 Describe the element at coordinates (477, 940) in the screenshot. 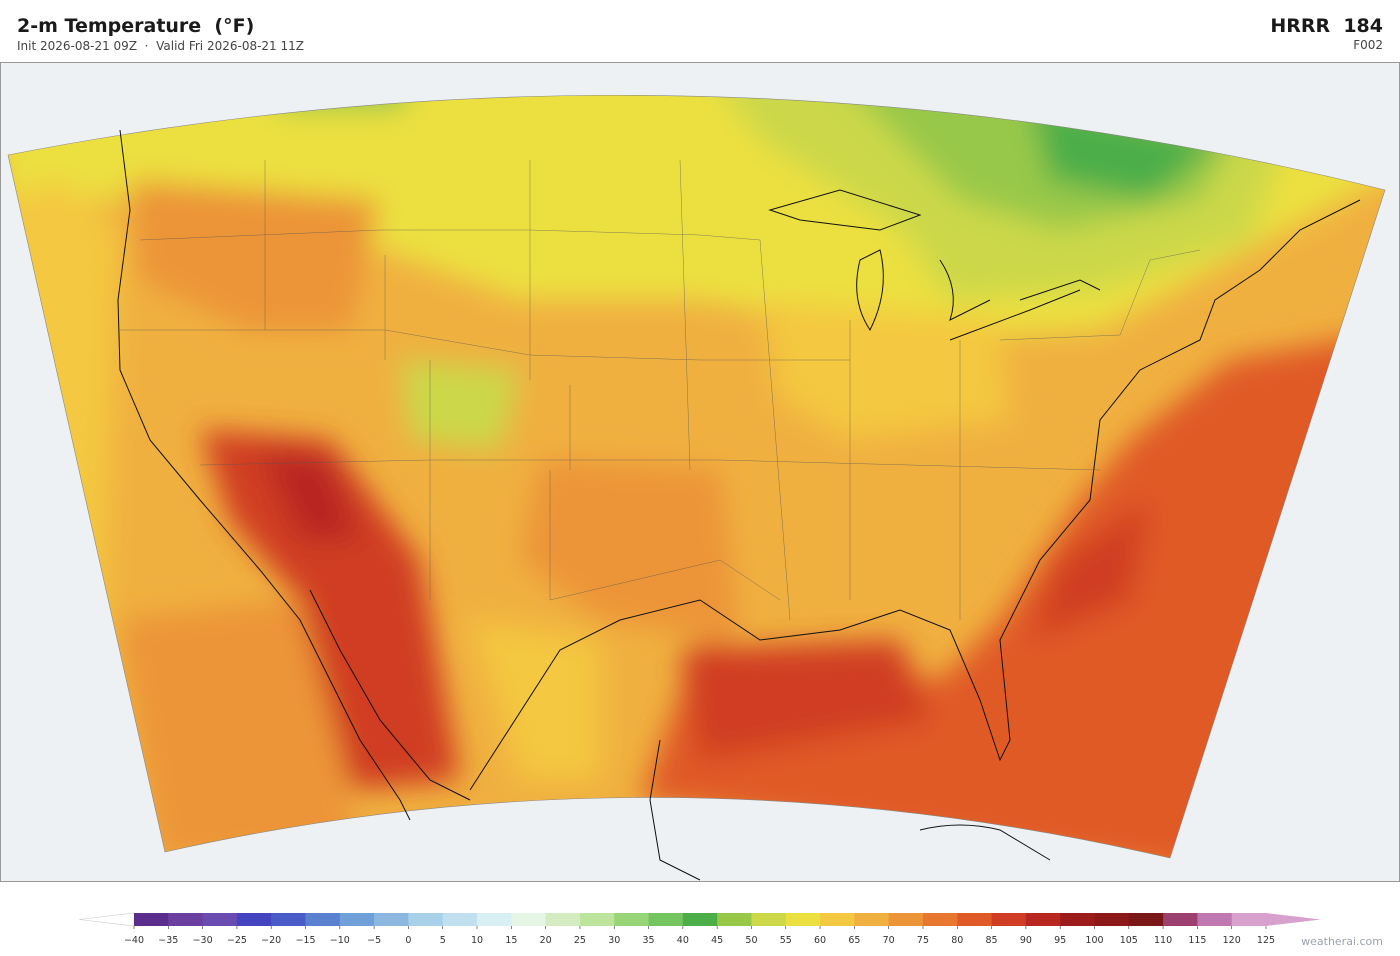

I see `colorbar-tick-label: 10` at that location.